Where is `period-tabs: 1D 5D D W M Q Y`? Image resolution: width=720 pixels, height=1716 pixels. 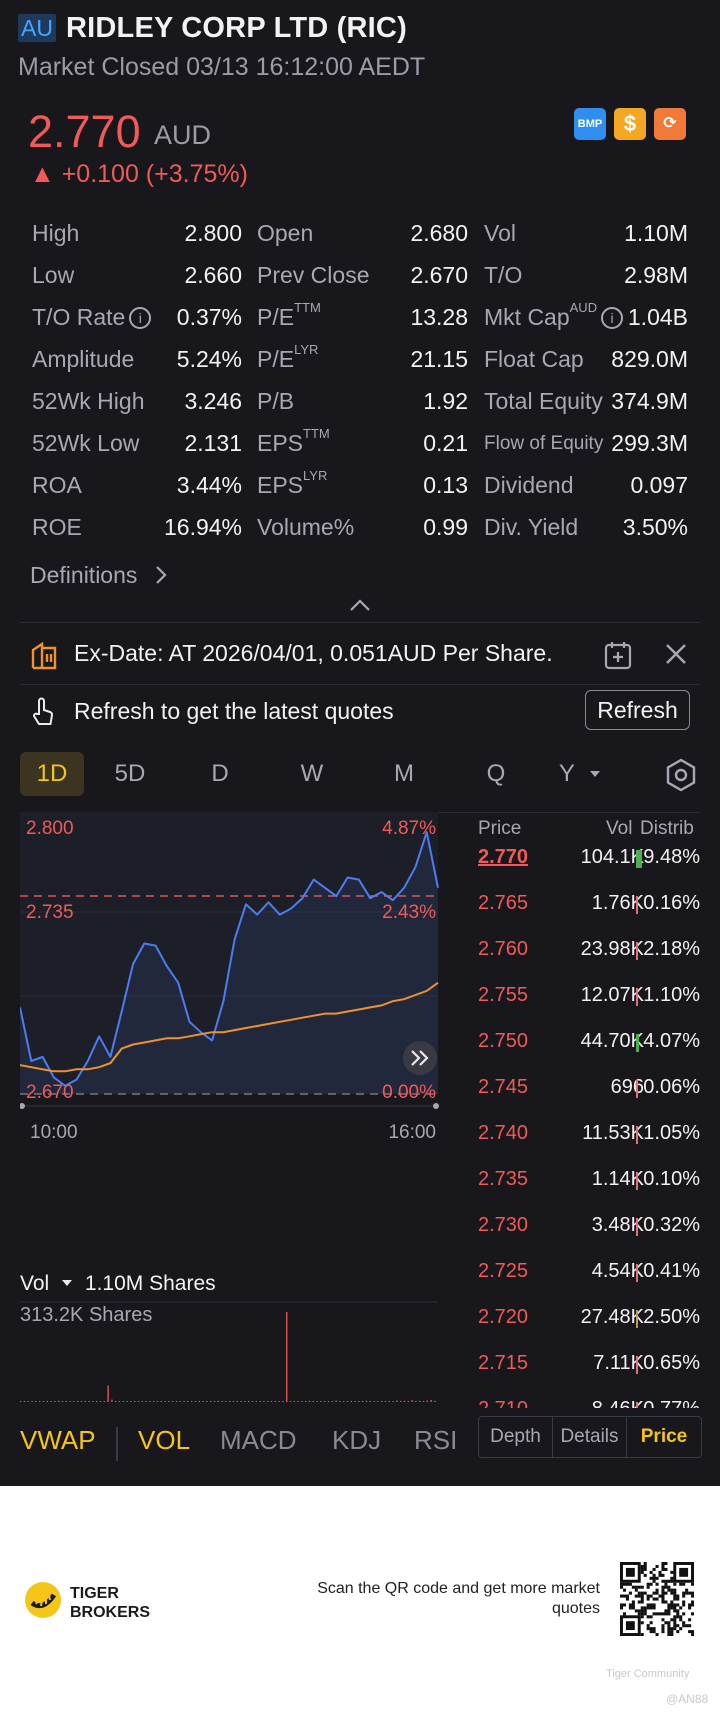 period-tabs: 1D 5D D W M Q Y is located at coordinates (360, 776).